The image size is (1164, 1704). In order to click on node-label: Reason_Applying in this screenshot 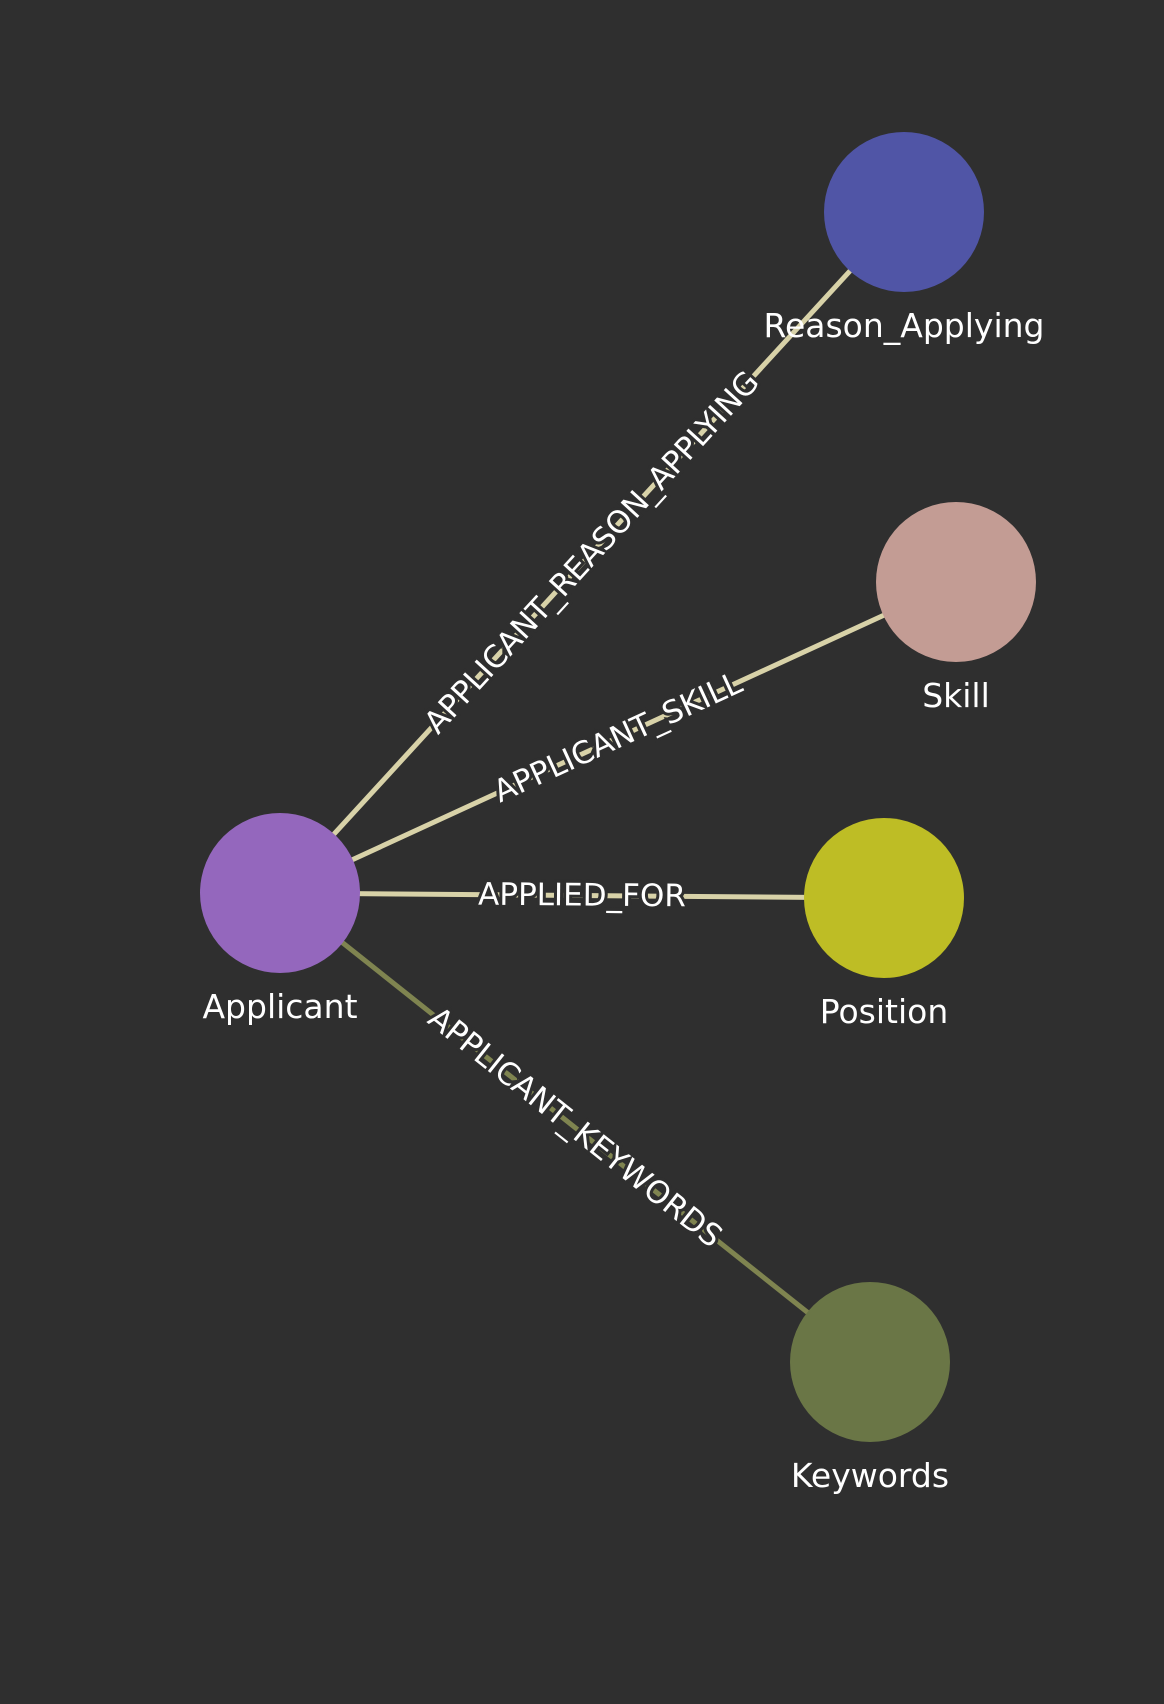, I will do `click(904, 325)`.